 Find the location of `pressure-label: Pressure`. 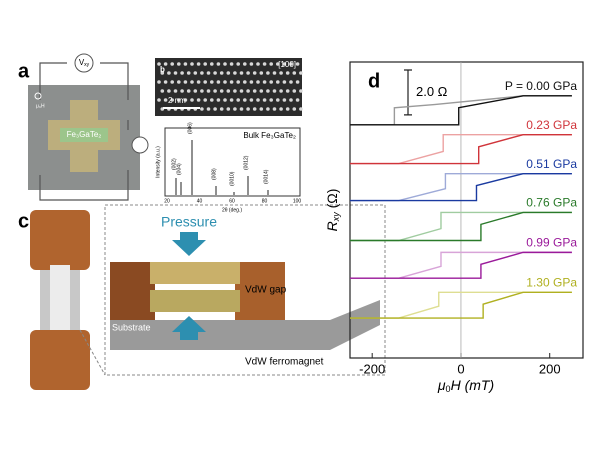

pressure-label: Pressure is located at coordinates (189, 222).